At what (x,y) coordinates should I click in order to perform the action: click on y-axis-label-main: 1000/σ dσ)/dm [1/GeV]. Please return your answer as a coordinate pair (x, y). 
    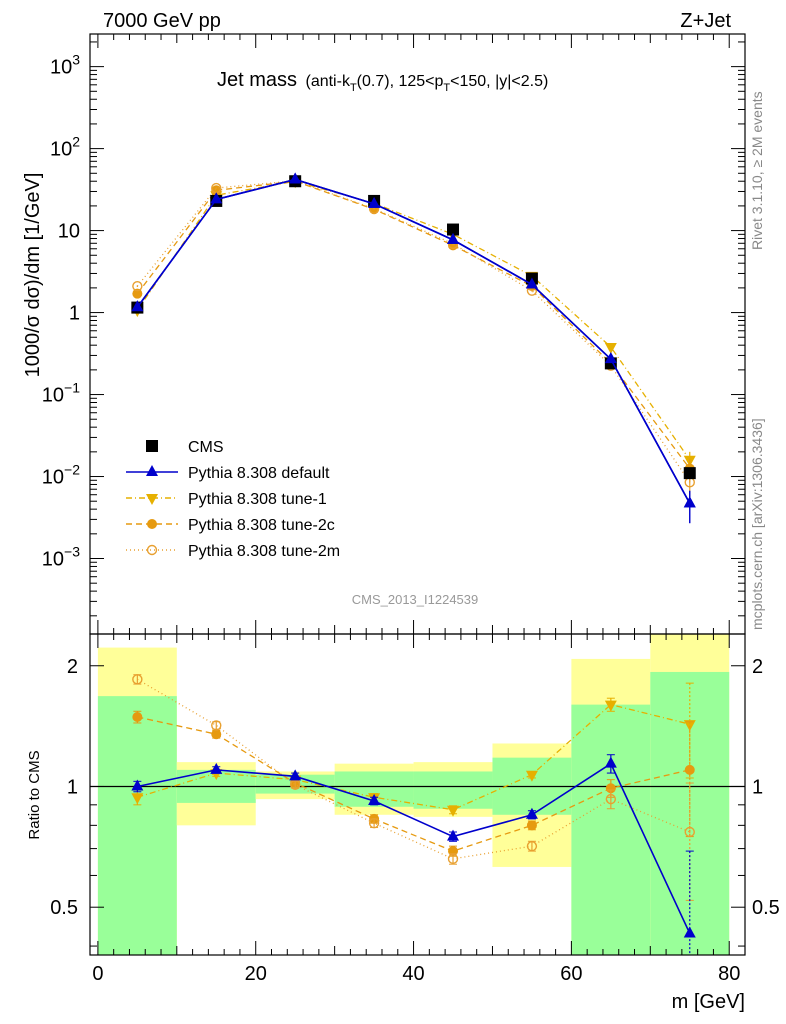
    Looking at the image, I should click on (33, 275).